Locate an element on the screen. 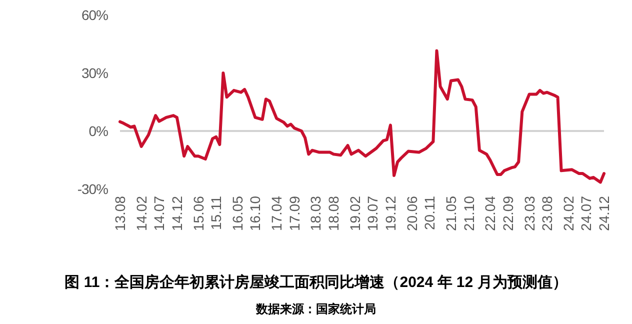 The image size is (632, 324). x-tick-label: 20.11 is located at coordinates (430, 213).